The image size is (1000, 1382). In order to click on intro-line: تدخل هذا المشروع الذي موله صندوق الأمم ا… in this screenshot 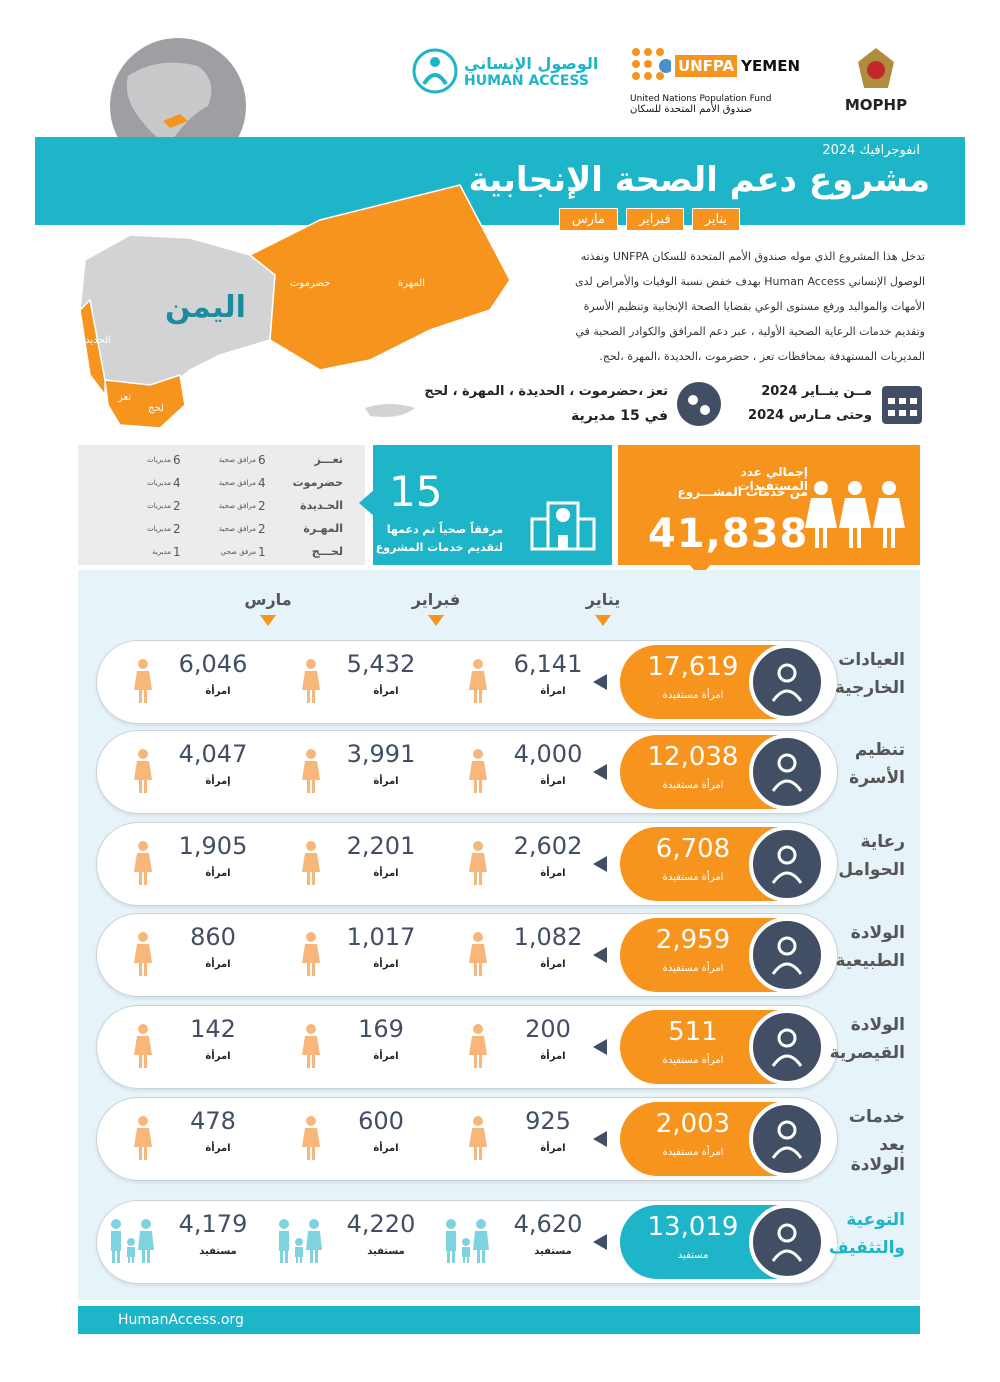, I will do `click(752, 256)`.